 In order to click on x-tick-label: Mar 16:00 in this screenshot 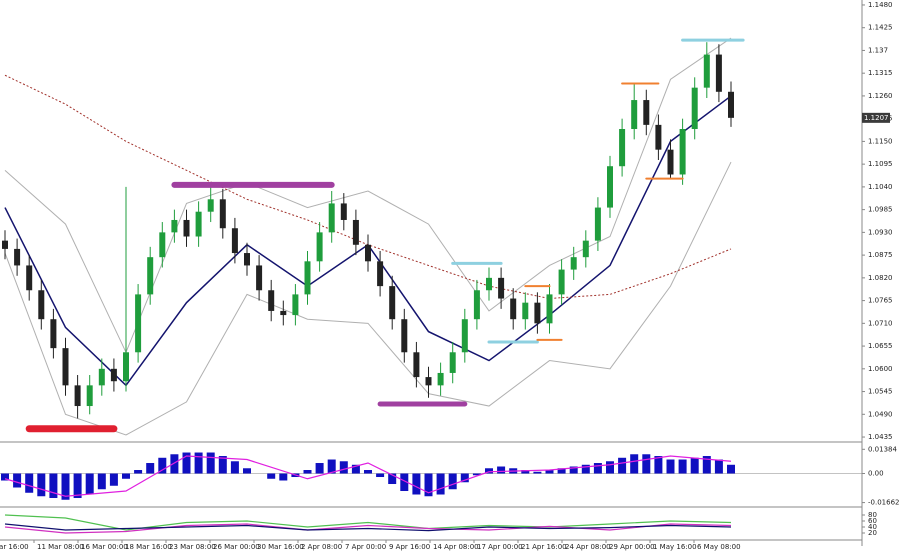, I will do `click(14, 547)`.